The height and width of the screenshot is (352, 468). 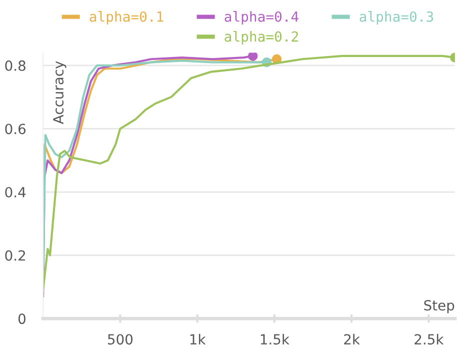 What do you see at coordinates (198, 339) in the screenshot?
I see `x-tick-label: 1k` at bounding box center [198, 339].